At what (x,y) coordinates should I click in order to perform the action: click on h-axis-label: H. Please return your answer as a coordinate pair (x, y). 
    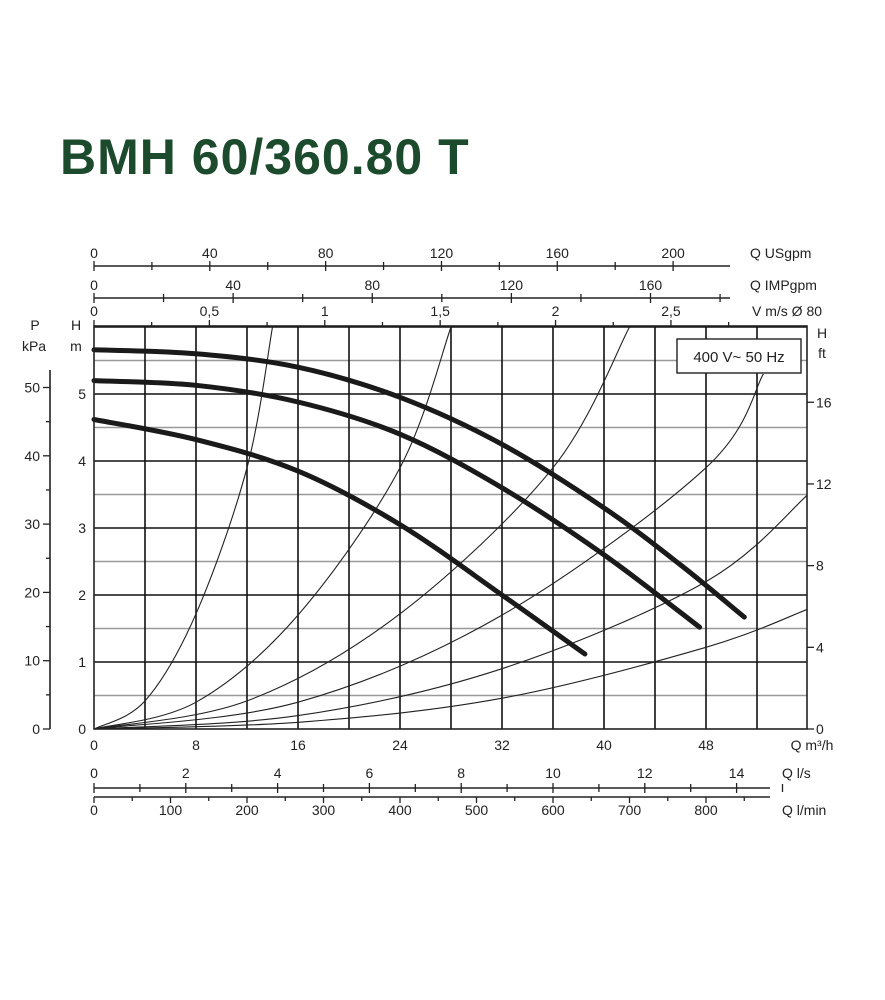
    Looking at the image, I should click on (76, 325).